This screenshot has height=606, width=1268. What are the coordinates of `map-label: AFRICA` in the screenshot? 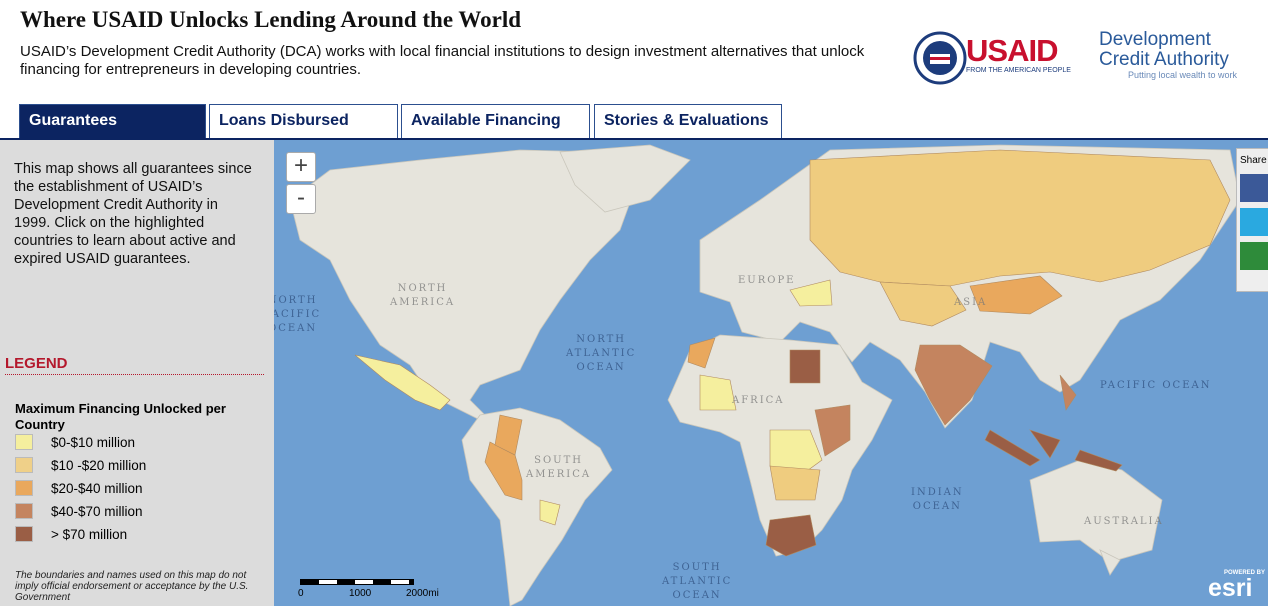 It's located at (758, 400).